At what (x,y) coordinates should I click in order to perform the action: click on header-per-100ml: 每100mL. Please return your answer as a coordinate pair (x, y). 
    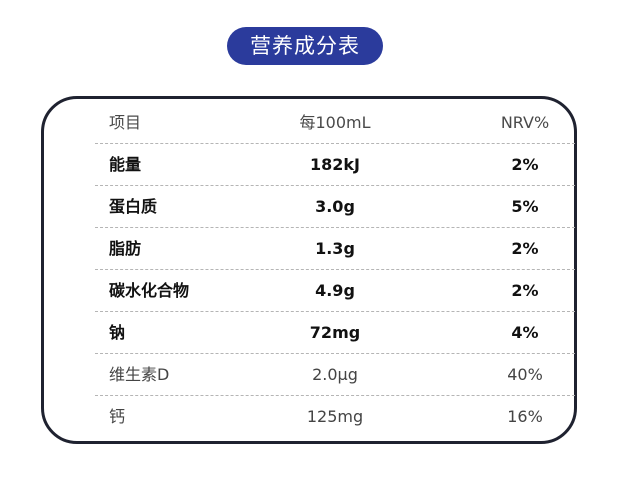
    Looking at the image, I should click on (335, 122).